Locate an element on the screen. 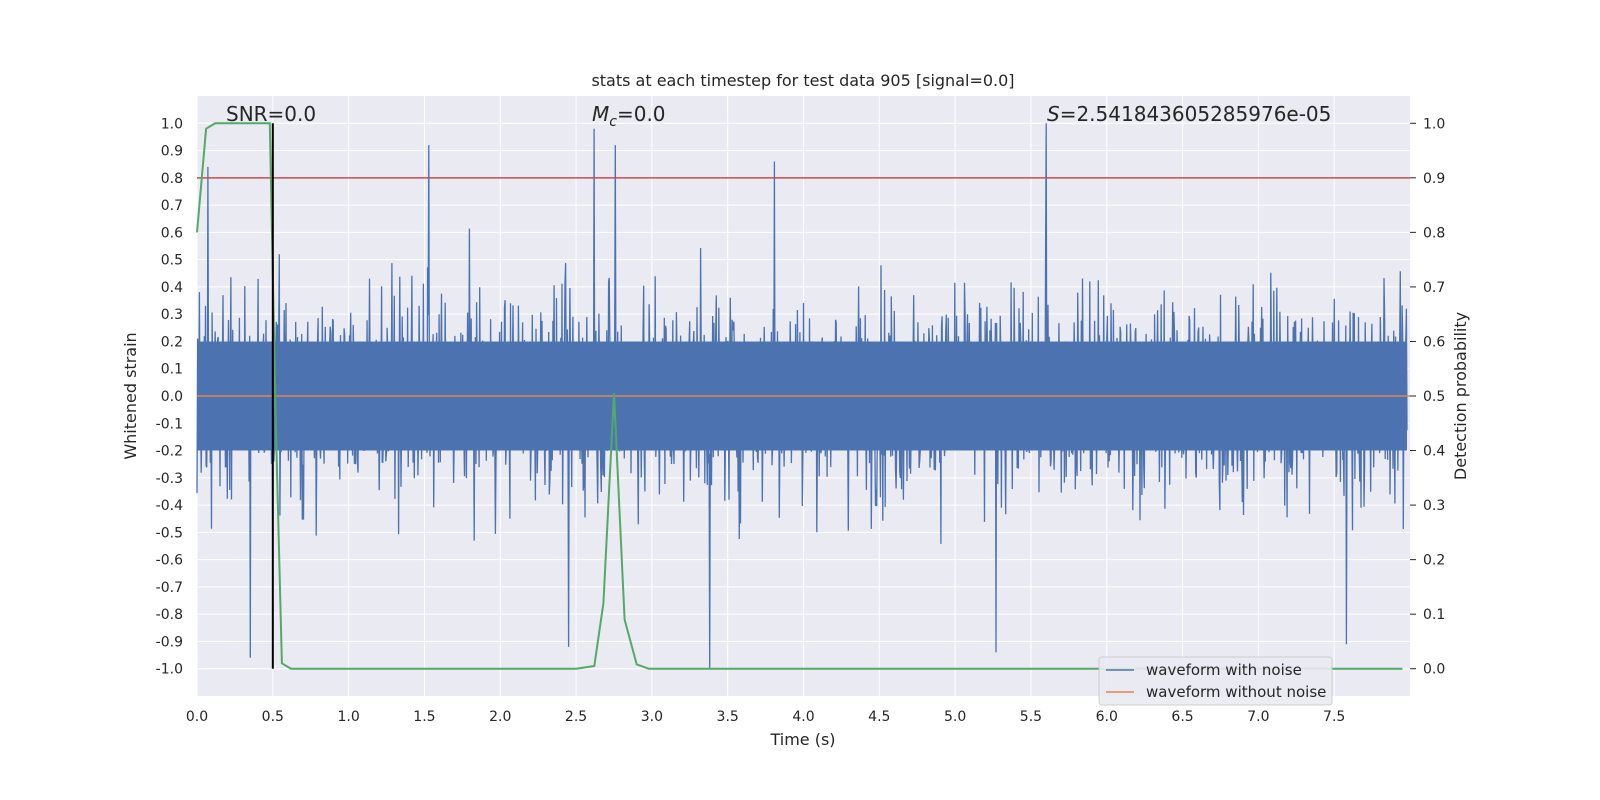  y2-tick-label: 0.3 is located at coordinates (1434, 506).